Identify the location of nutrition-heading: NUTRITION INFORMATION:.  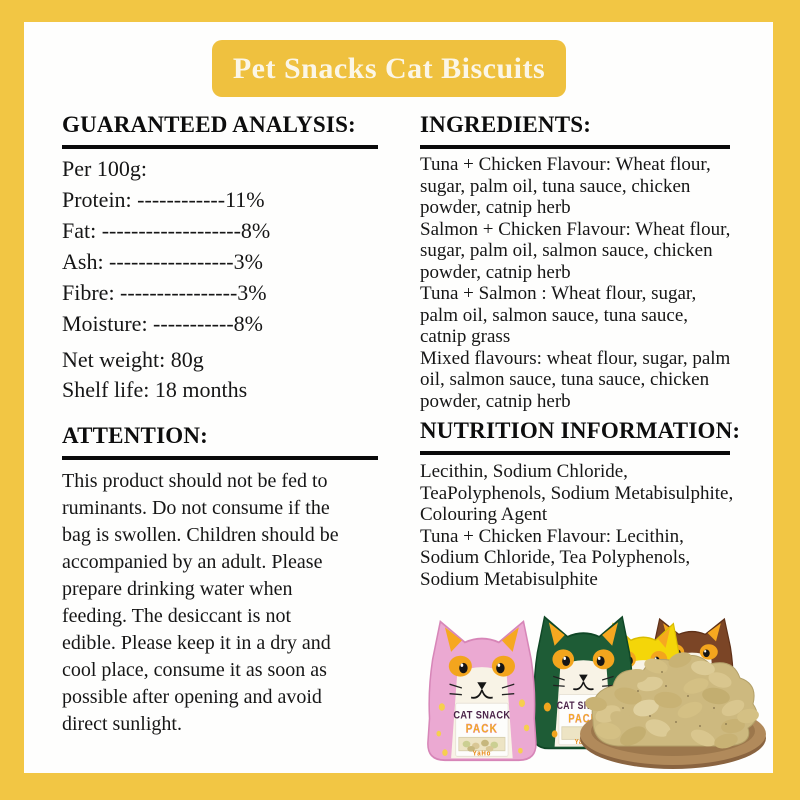
(580, 430).